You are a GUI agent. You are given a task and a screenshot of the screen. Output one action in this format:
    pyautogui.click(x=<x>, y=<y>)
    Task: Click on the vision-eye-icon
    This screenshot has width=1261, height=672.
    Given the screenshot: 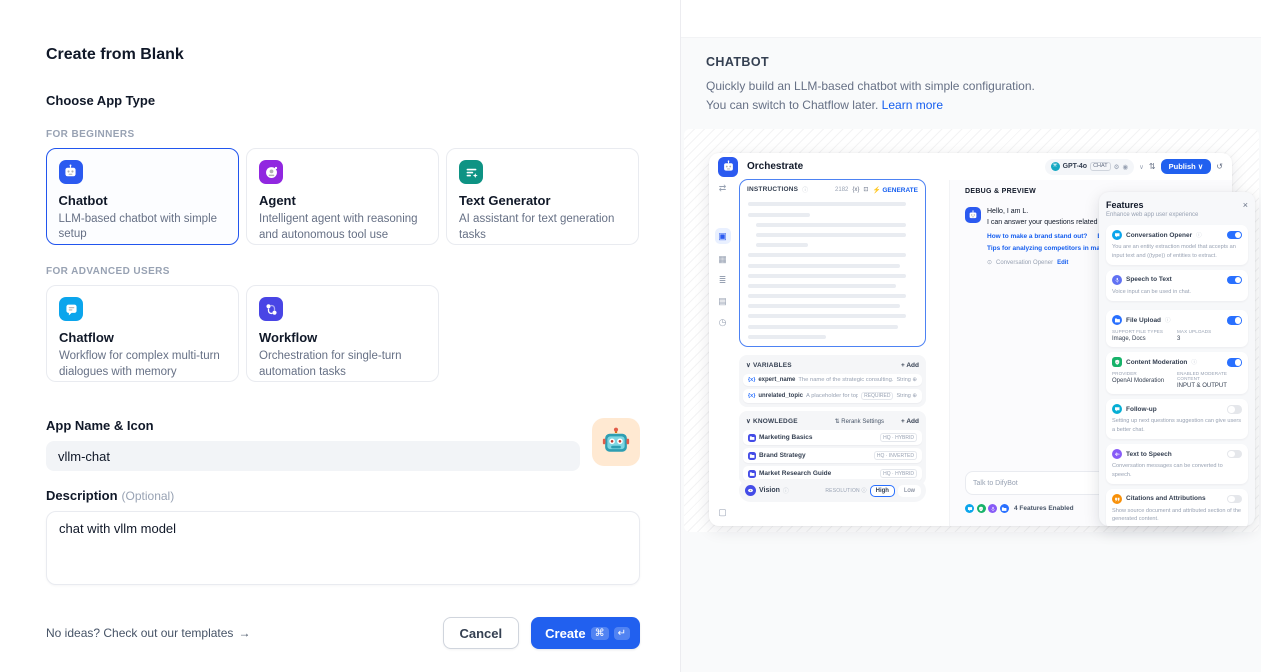 What is the action you would take?
    pyautogui.click(x=750, y=491)
    